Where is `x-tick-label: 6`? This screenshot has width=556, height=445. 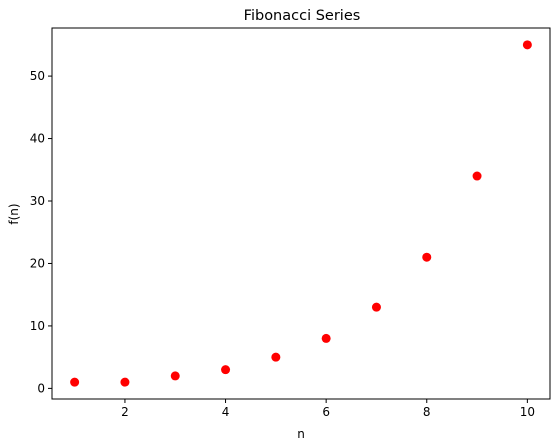
x-tick-label: 6 is located at coordinates (326, 412).